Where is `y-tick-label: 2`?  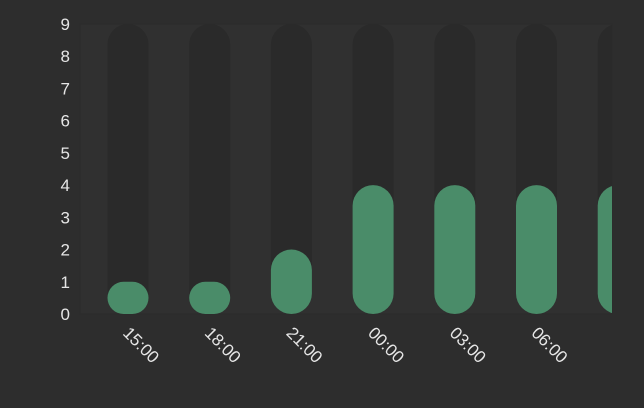 y-tick-label: 2 is located at coordinates (65, 250).